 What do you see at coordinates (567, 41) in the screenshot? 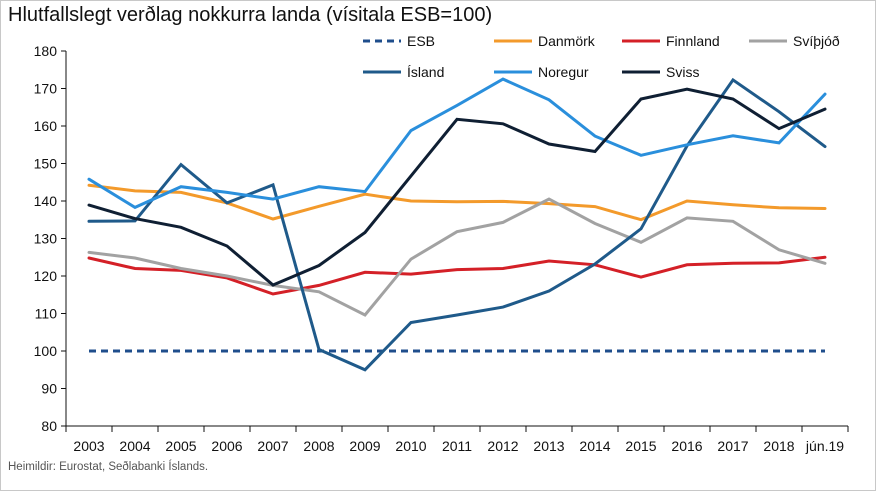
I see `legend-label-danmork: Danmörk` at bounding box center [567, 41].